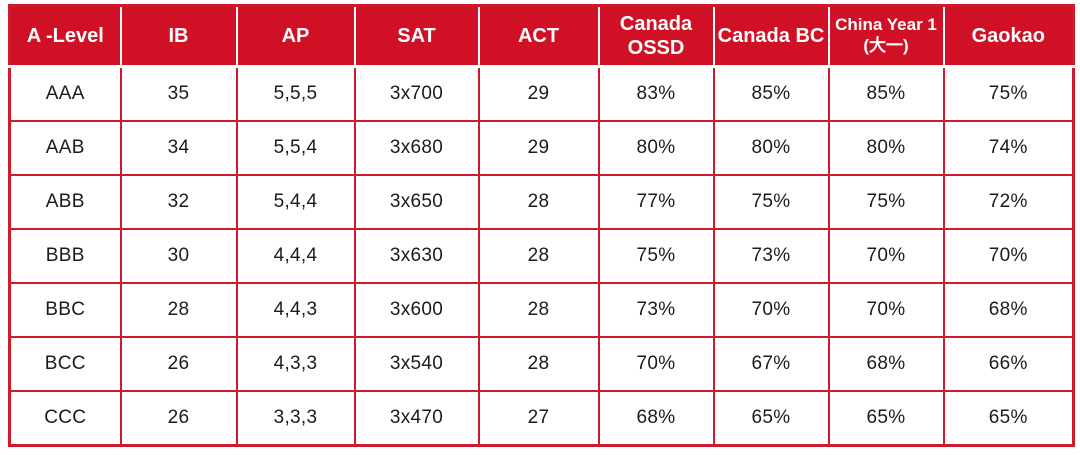 This screenshot has height=455, width=1080. What do you see at coordinates (65, 418) in the screenshot?
I see `table-cell: CCC` at bounding box center [65, 418].